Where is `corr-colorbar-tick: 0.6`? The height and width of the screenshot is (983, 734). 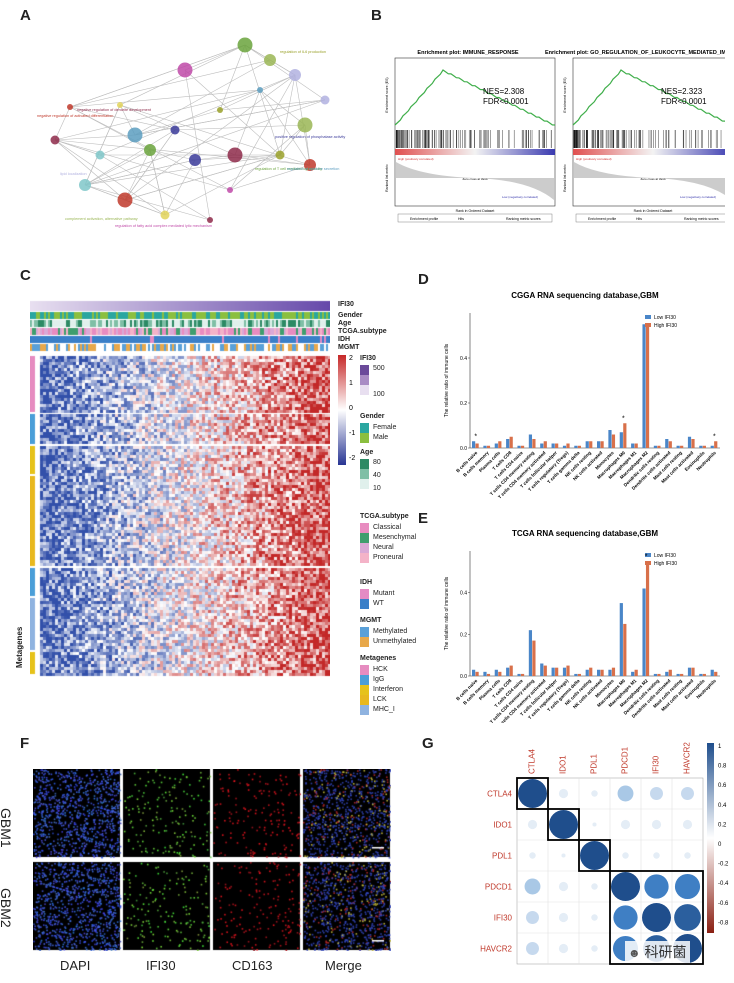
corr-colorbar-tick: 0.6 is located at coordinates (722, 786).